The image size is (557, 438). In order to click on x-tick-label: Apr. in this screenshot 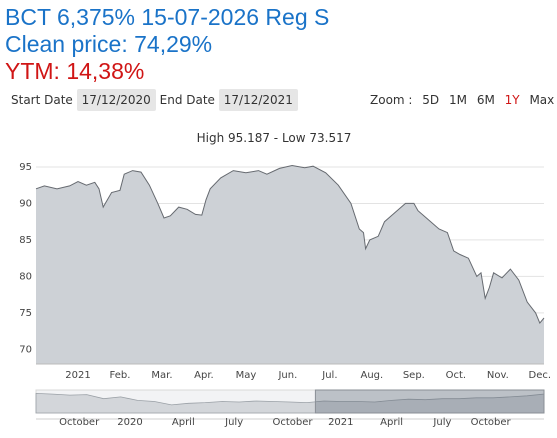, I will do `click(204, 375)`.